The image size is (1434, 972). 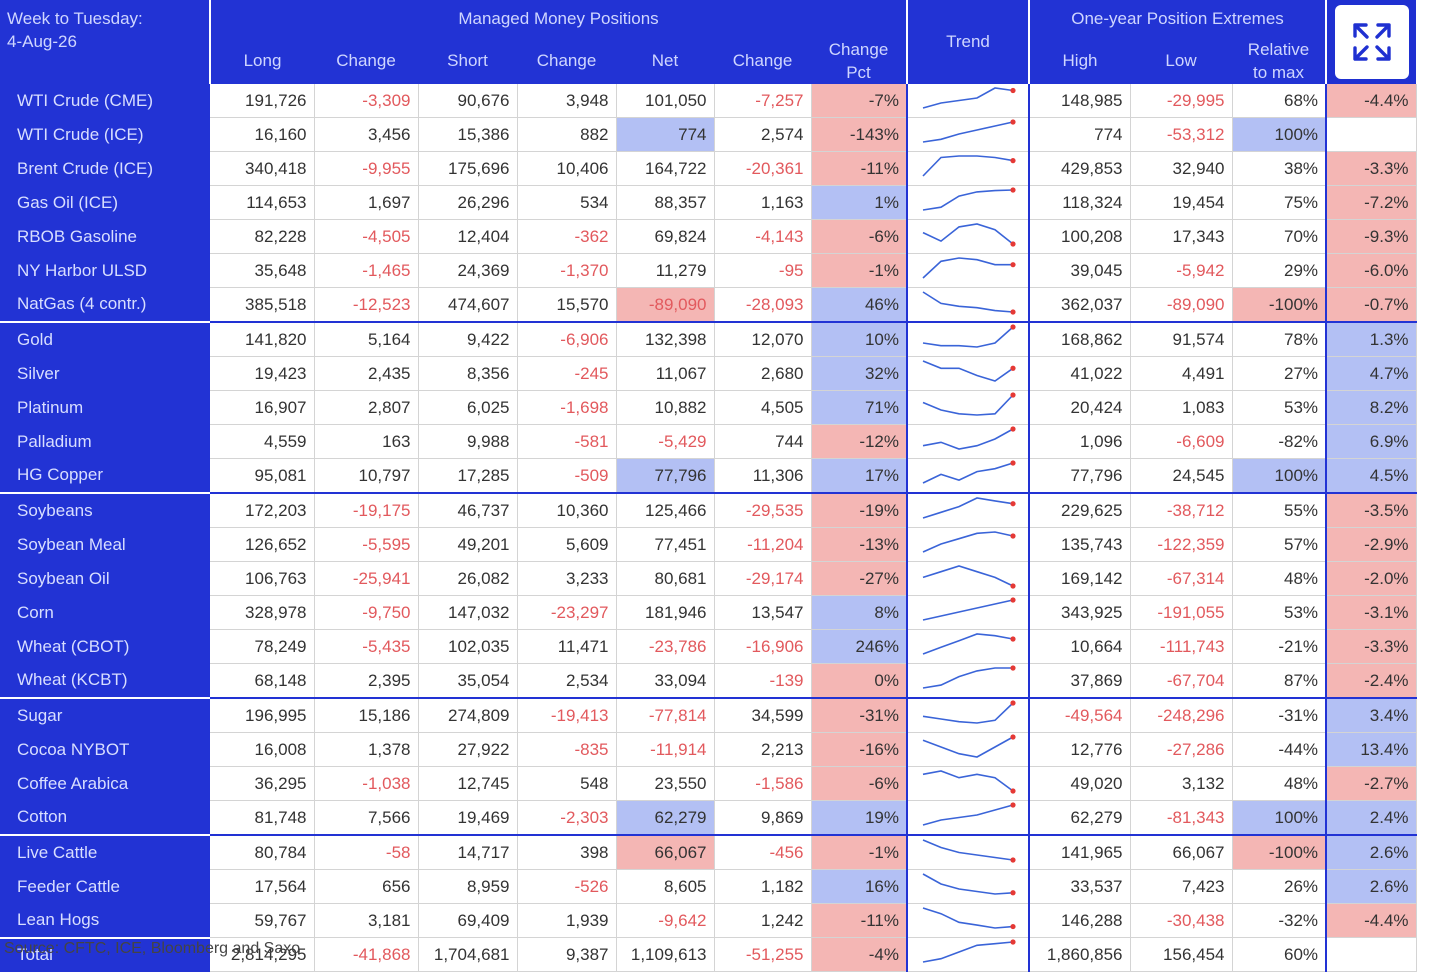 I want to click on row-label: Gas Oil (ICE), so click(x=105, y=202).